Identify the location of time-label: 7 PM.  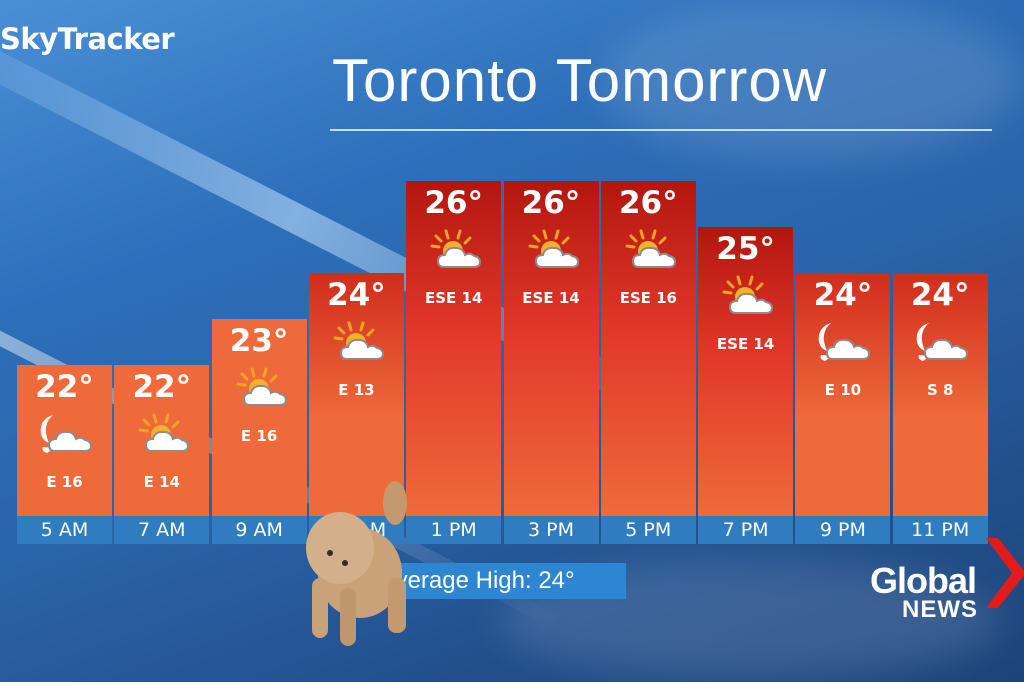
(746, 530).